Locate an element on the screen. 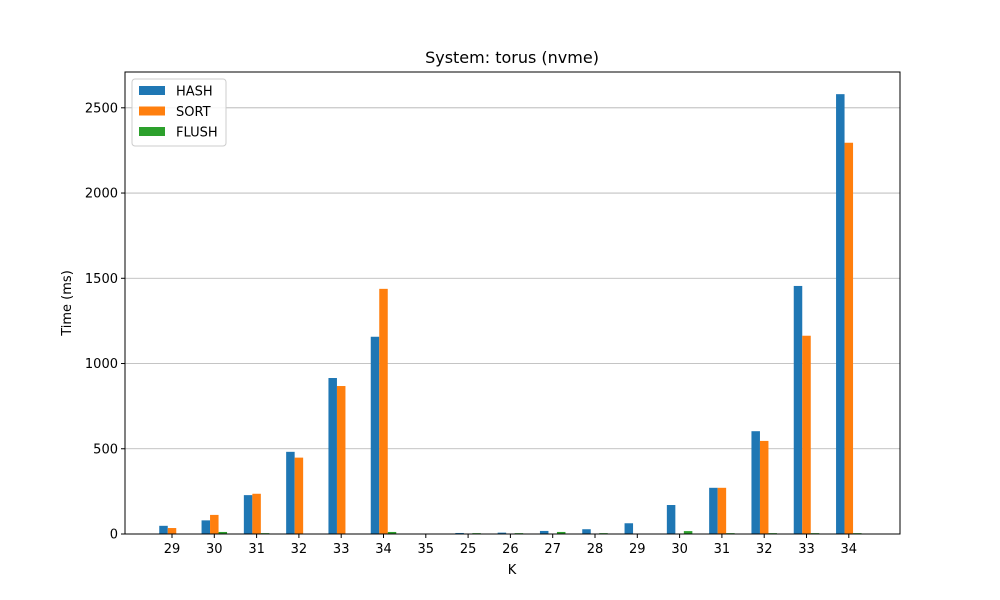 The image size is (1000, 600). legend-swatch-flush is located at coordinates (152, 131).